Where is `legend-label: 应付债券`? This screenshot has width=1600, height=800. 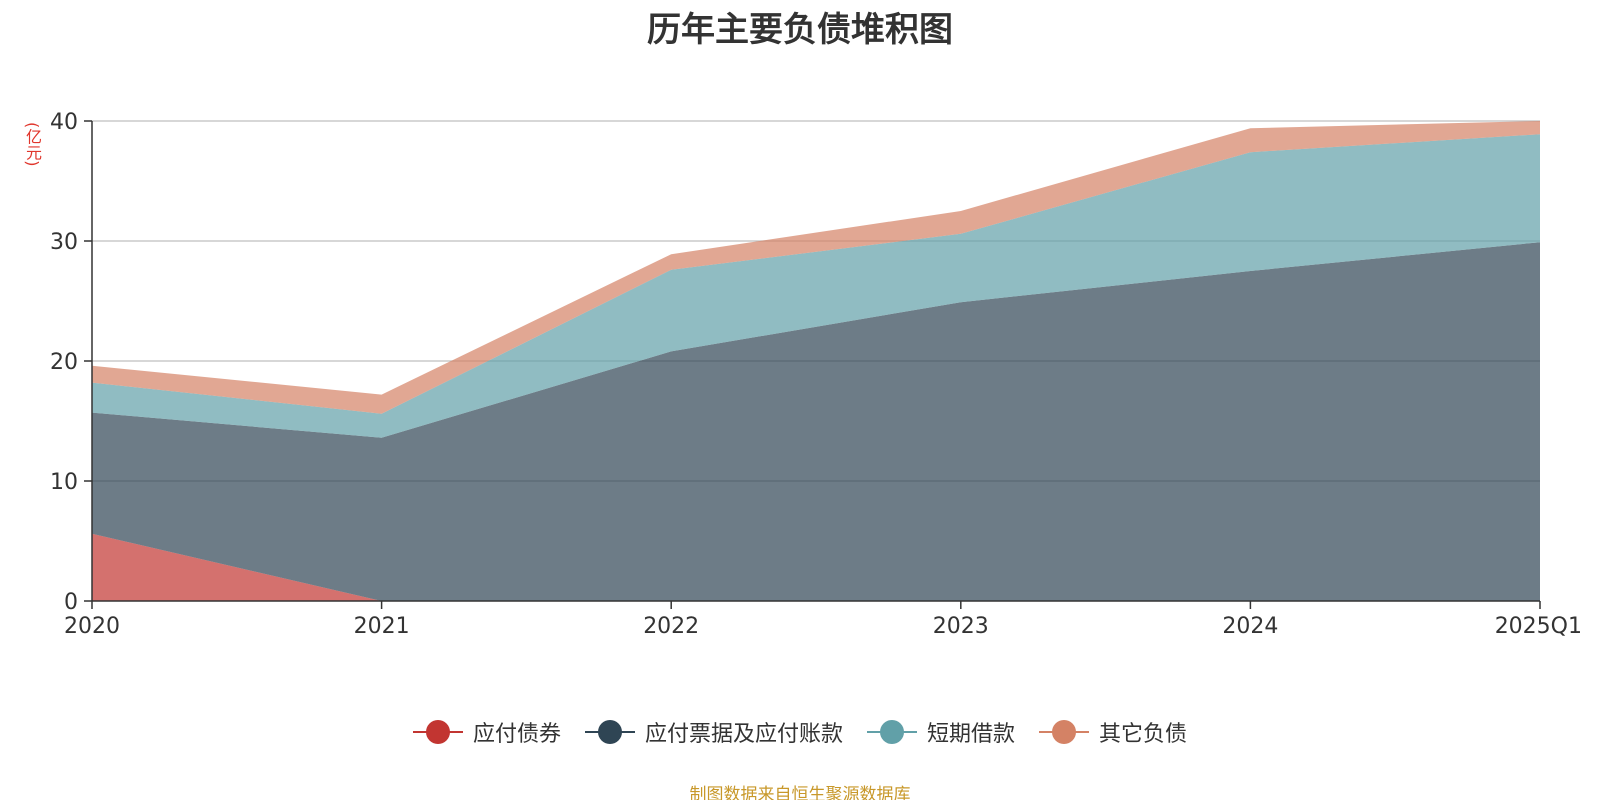 legend-label: 应付债券 is located at coordinates (517, 732).